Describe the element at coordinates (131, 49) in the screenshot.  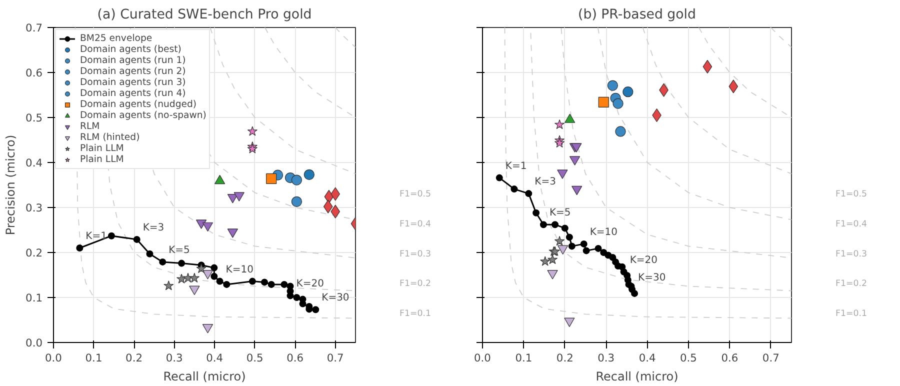
I see `legend-label: Domain agents (best)` at that location.